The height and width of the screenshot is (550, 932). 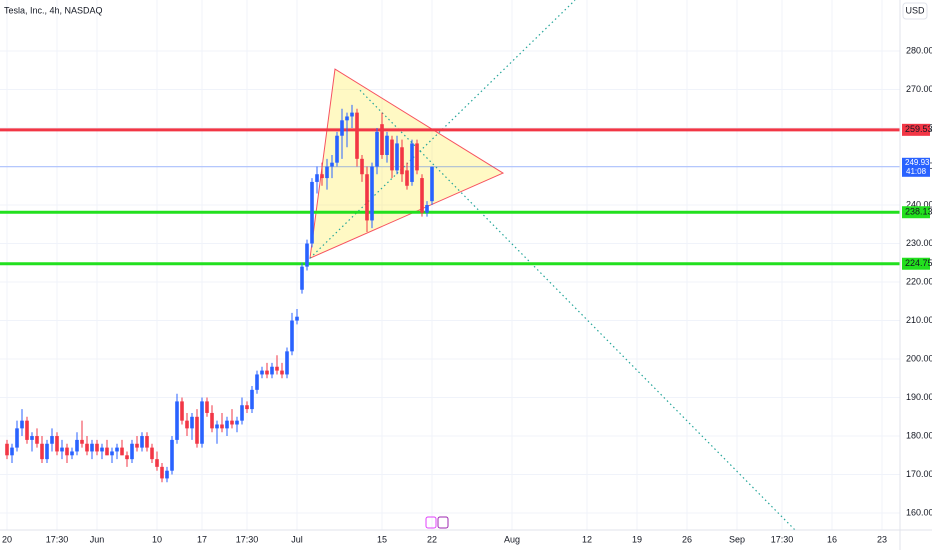 I want to click on level-label: 224.75, so click(x=918, y=263).